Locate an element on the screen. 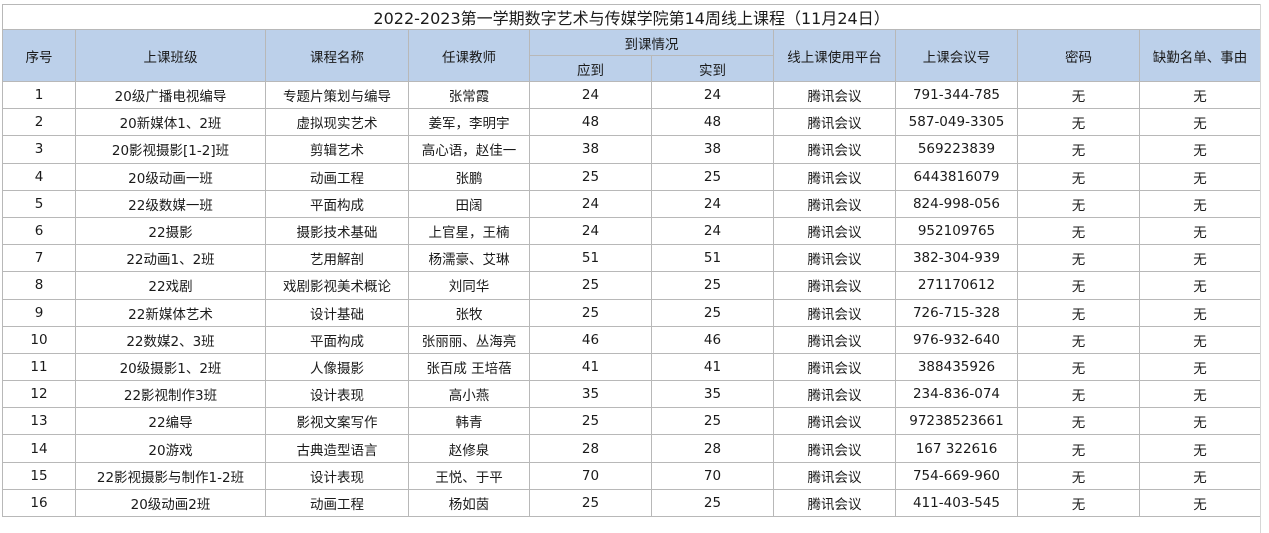 The image size is (1269, 533). cell-expected: 48 is located at coordinates (590, 122).